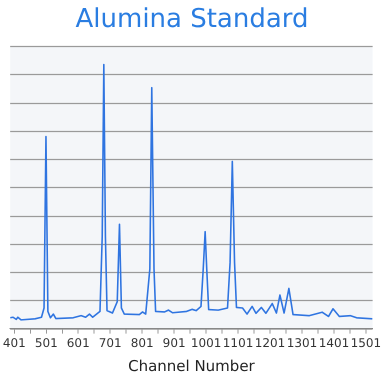 This screenshot has width=384, height=384. What do you see at coordinates (192, 19) in the screenshot?
I see `chart-title: Alumina Standard` at bounding box center [192, 19].